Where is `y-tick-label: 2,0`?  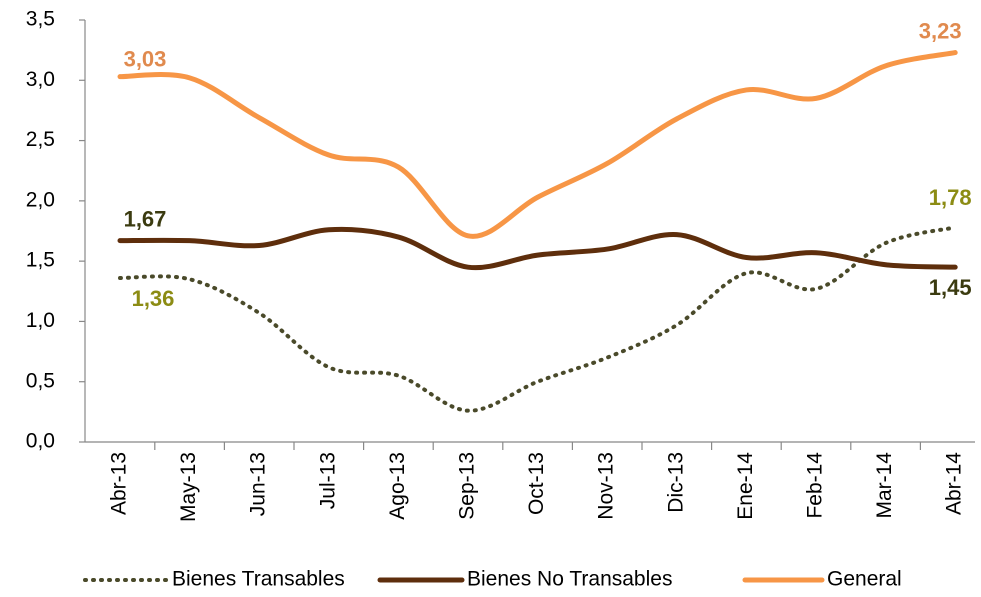
y-tick-label: 2,0 is located at coordinates (40, 199).